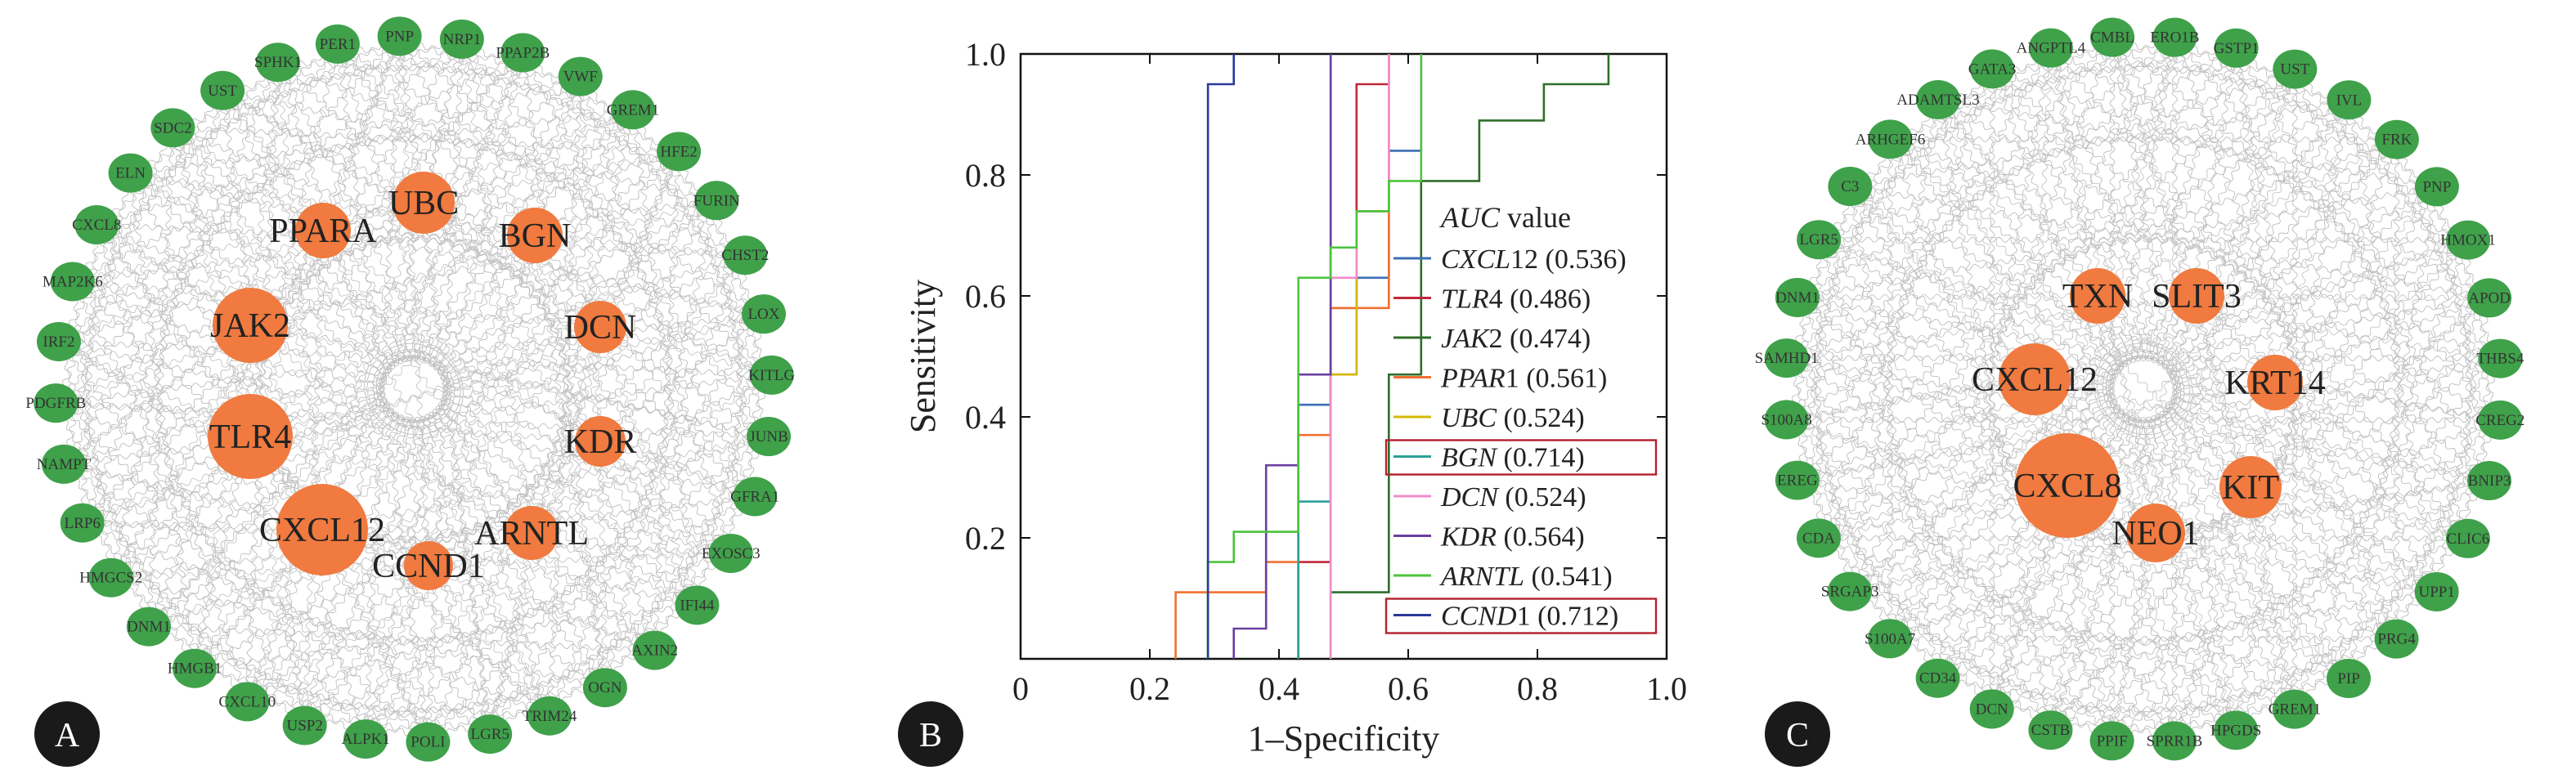 The height and width of the screenshot is (779, 2576). Describe the element at coordinates (2350, 679) in the screenshot. I see `ring-node-pip: PIP` at that location.